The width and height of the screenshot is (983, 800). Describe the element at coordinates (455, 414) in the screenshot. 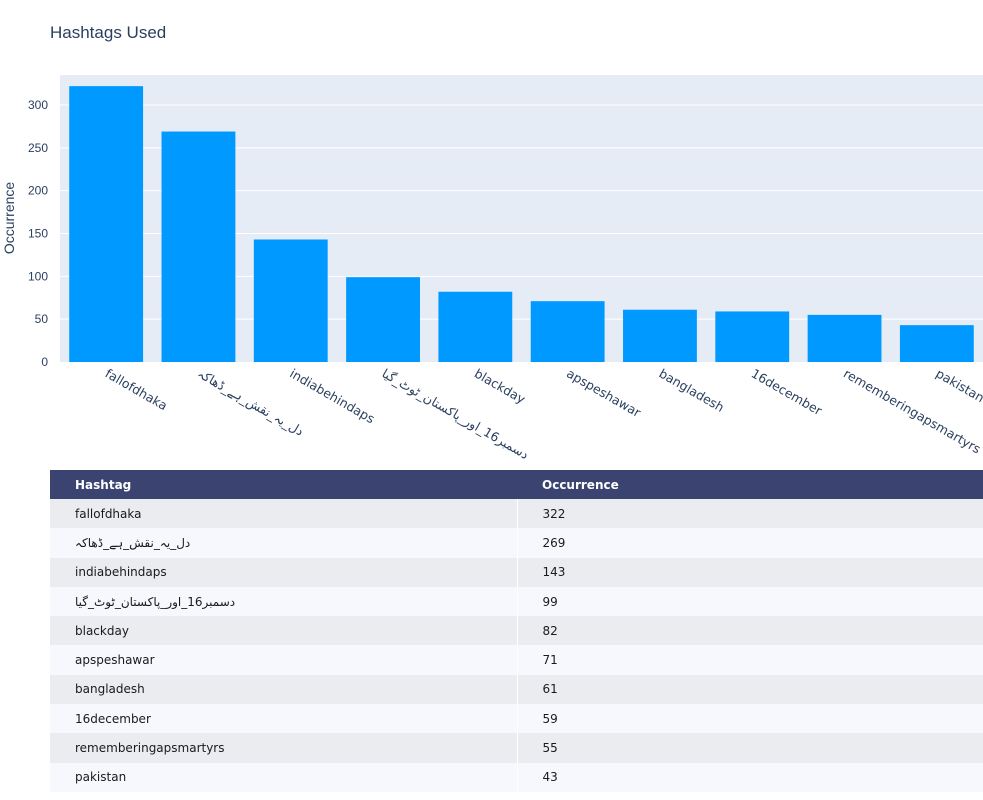

I see `x-tick-label: دسمبر16_اور_پاکستان_ٹوٹ_گیا` at that location.